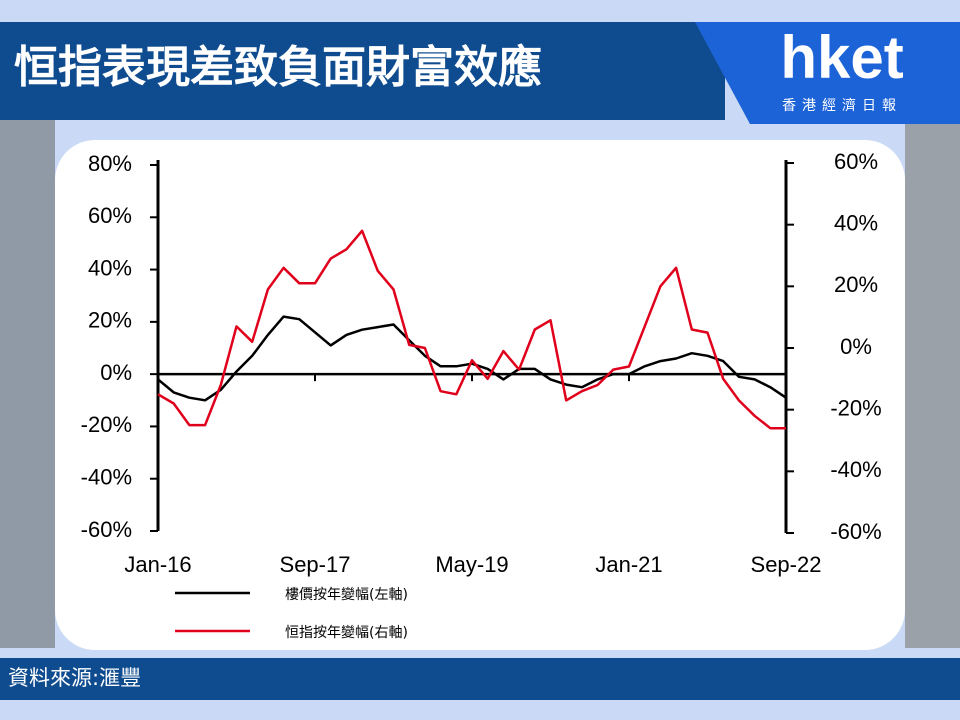 This screenshot has width=960, height=720. I want to click on photo-left, so click(27, 383).